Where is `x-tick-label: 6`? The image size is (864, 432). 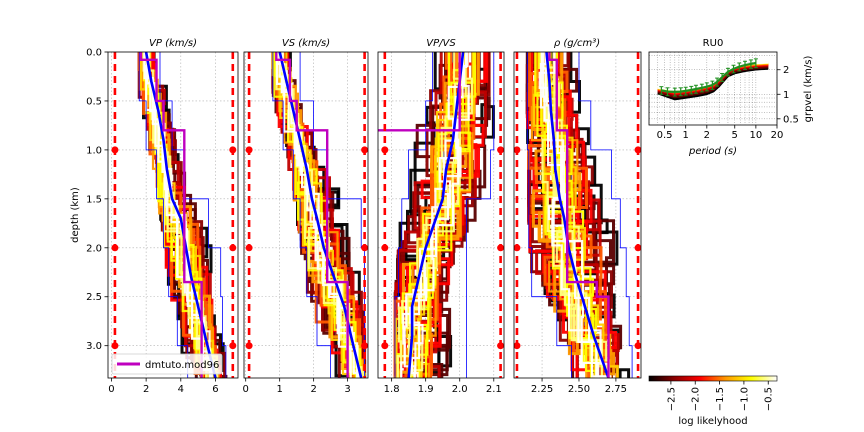
x-tick-label: 6 is located at coordinates (215, 389).